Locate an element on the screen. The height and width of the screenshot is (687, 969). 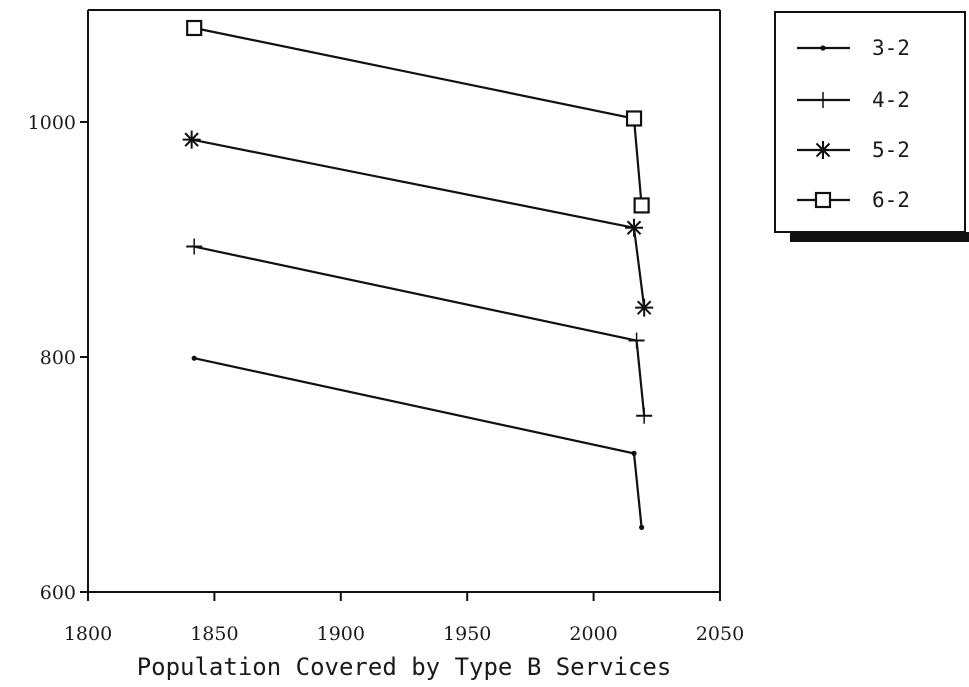
x-tick-label: 2050 is located at coordinates (720, 634).